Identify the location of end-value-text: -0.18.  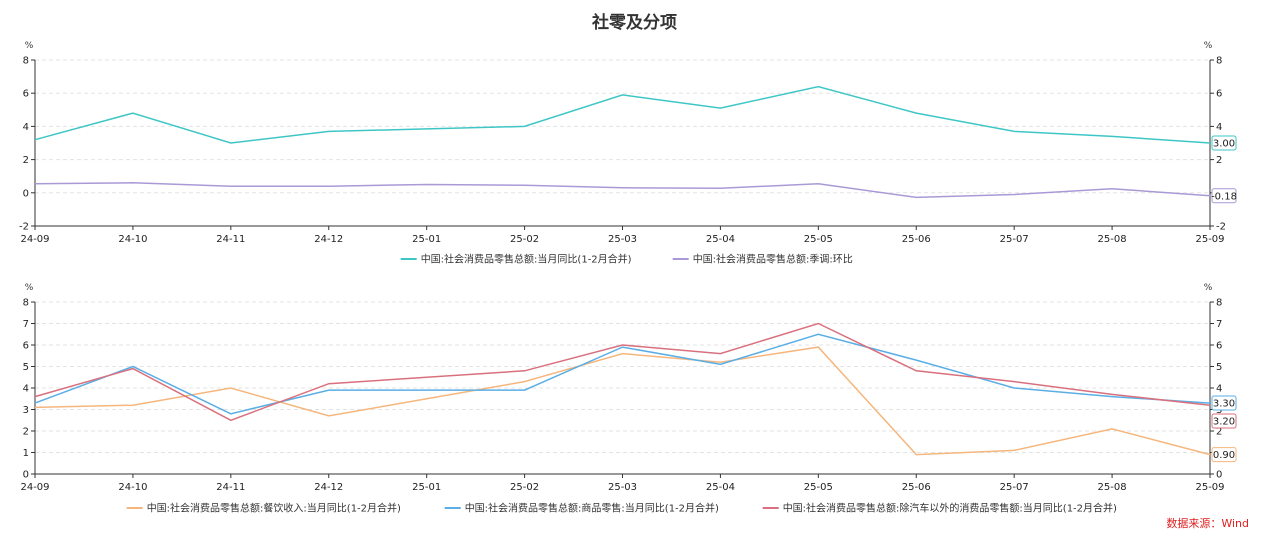
(1224, 196).